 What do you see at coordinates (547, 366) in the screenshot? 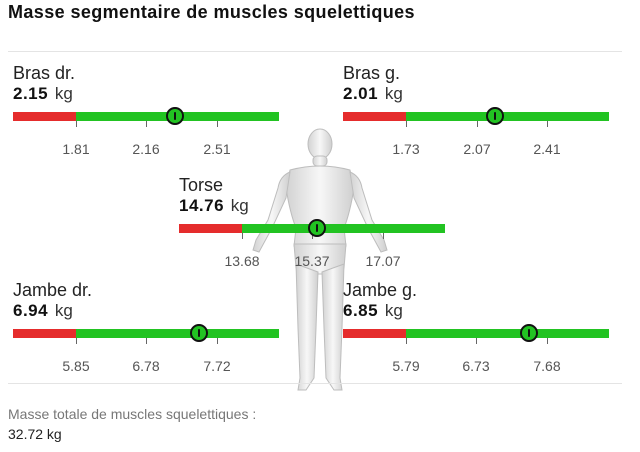
I see `tick-label-high: 7.68` at bounding box center [547, 366].